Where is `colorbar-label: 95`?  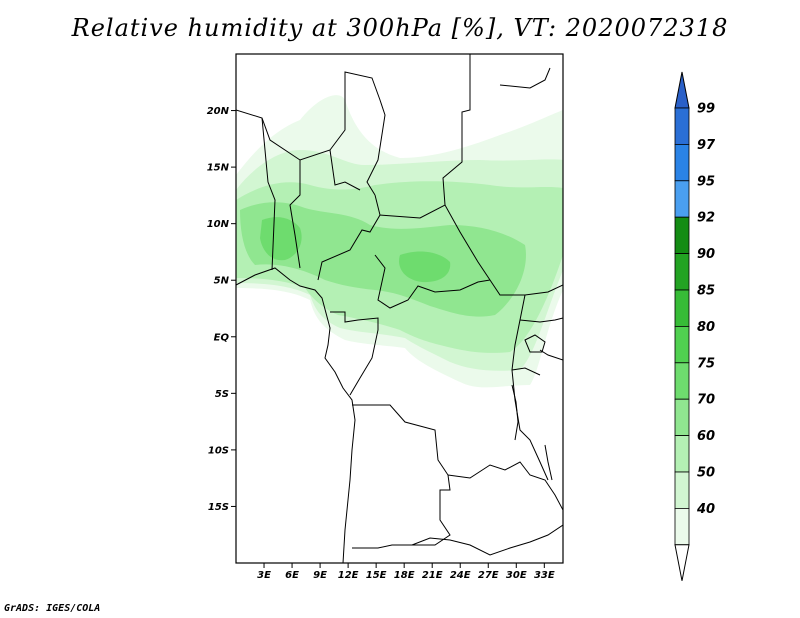 colorbar-label: 95 is located at coordinates (706, 181).